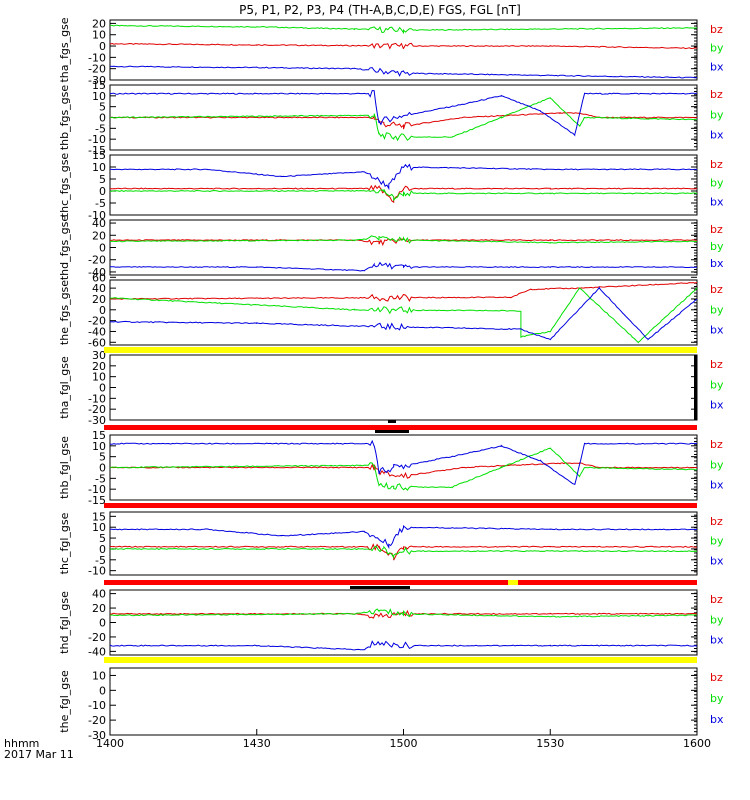  I want to click on xtick-label: 1400, so click(110, 743).